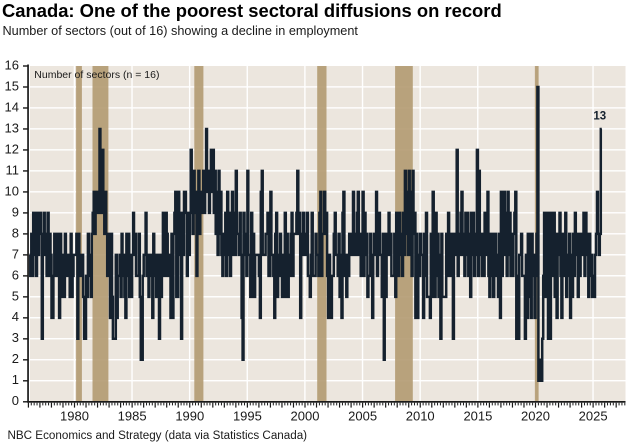 The height and width of the screenshot is (448, 631). Describe the element at coordinates (15, 400) in the screenshot. I see `svg-text: 0` at that location.